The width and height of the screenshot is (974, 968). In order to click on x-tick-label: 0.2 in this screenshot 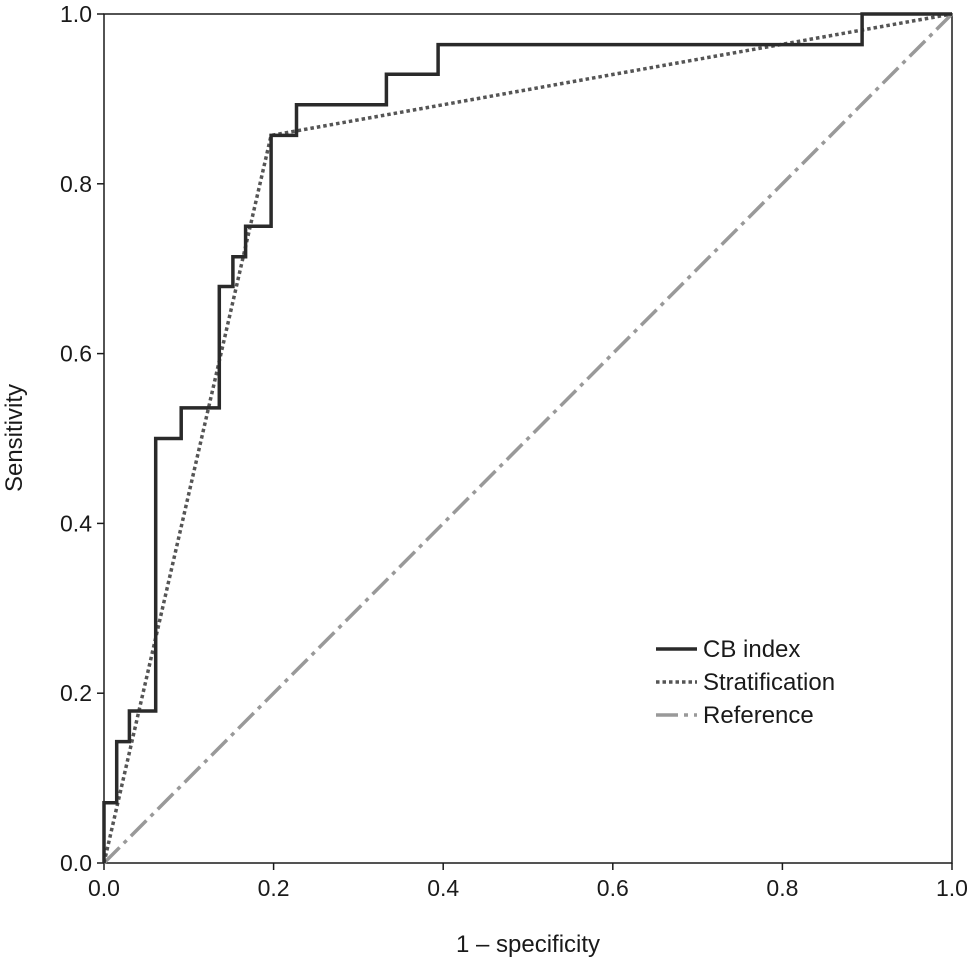, I will do `click(274, 888)`.